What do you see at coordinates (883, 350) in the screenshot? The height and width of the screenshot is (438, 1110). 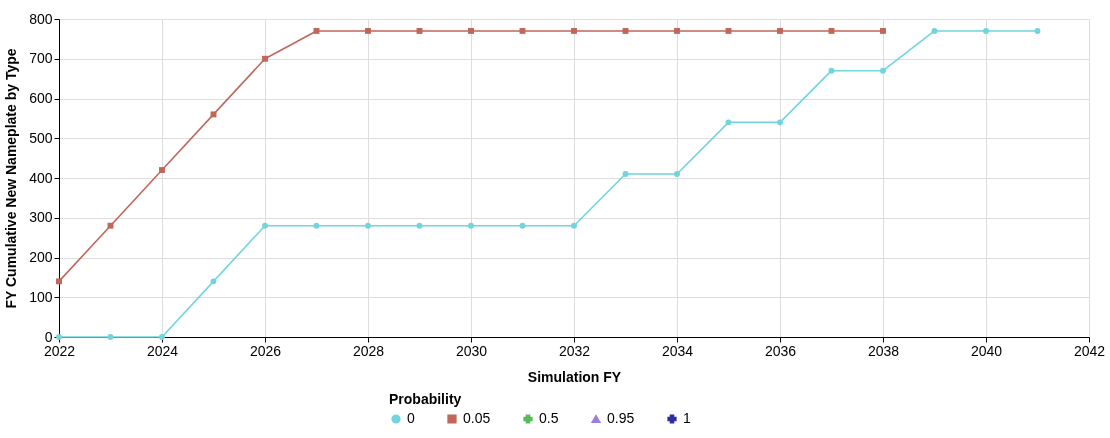 I see `x-tick-label: 2038` at bounding box center [883, 350].